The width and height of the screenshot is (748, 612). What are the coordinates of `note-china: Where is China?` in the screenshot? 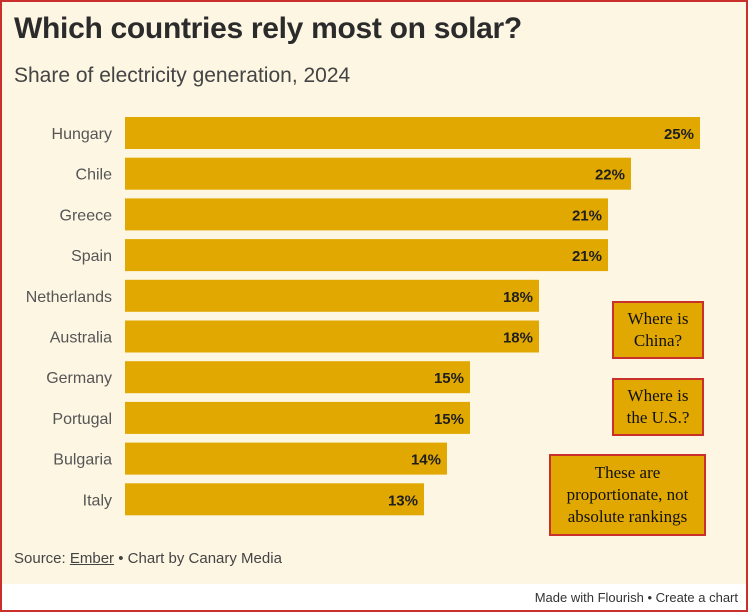 It's located at (658, 330).